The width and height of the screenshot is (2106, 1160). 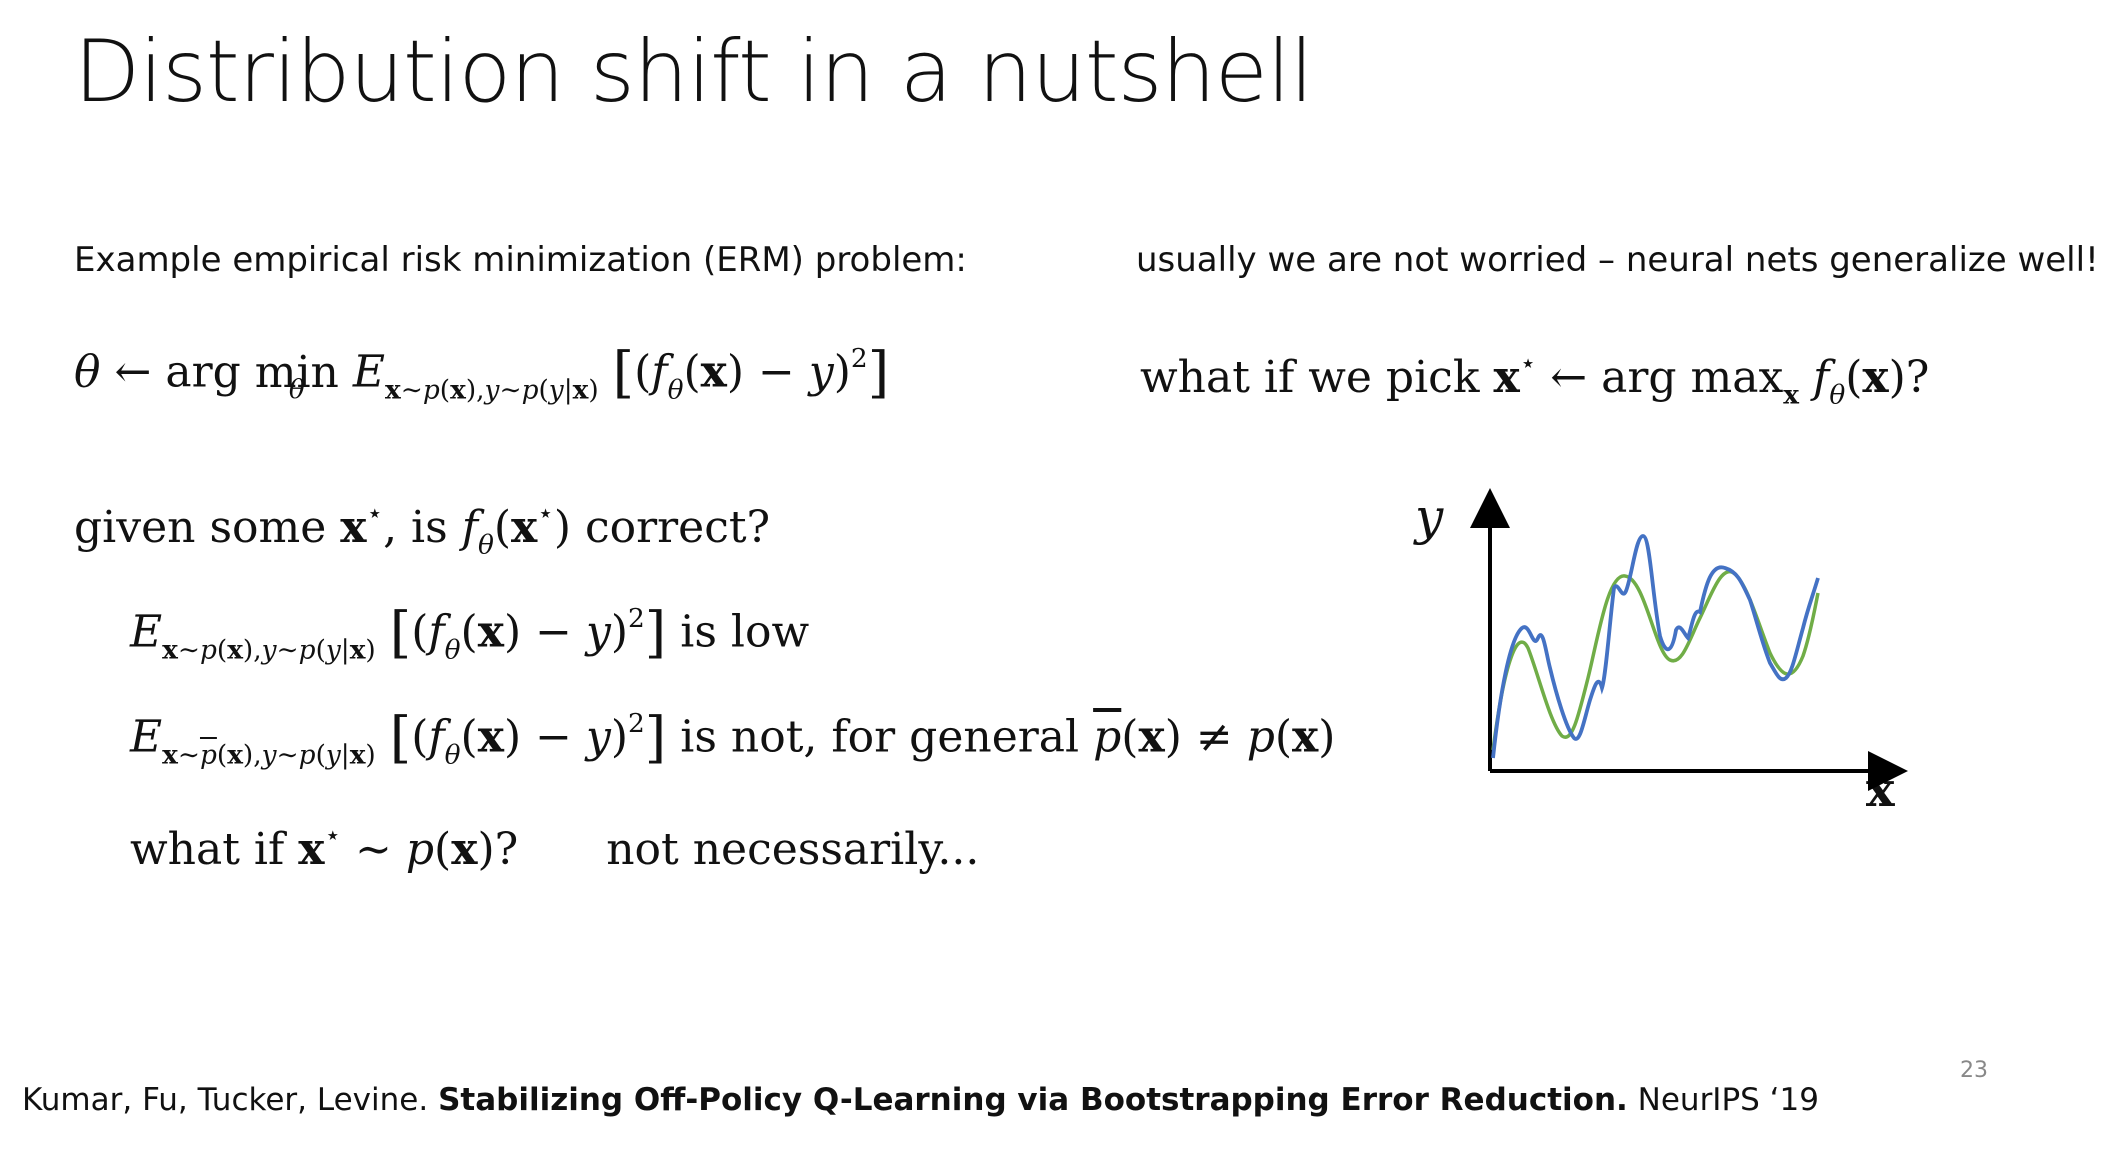 I want to click on given-prefix: given some, so click(x=200, y=527).